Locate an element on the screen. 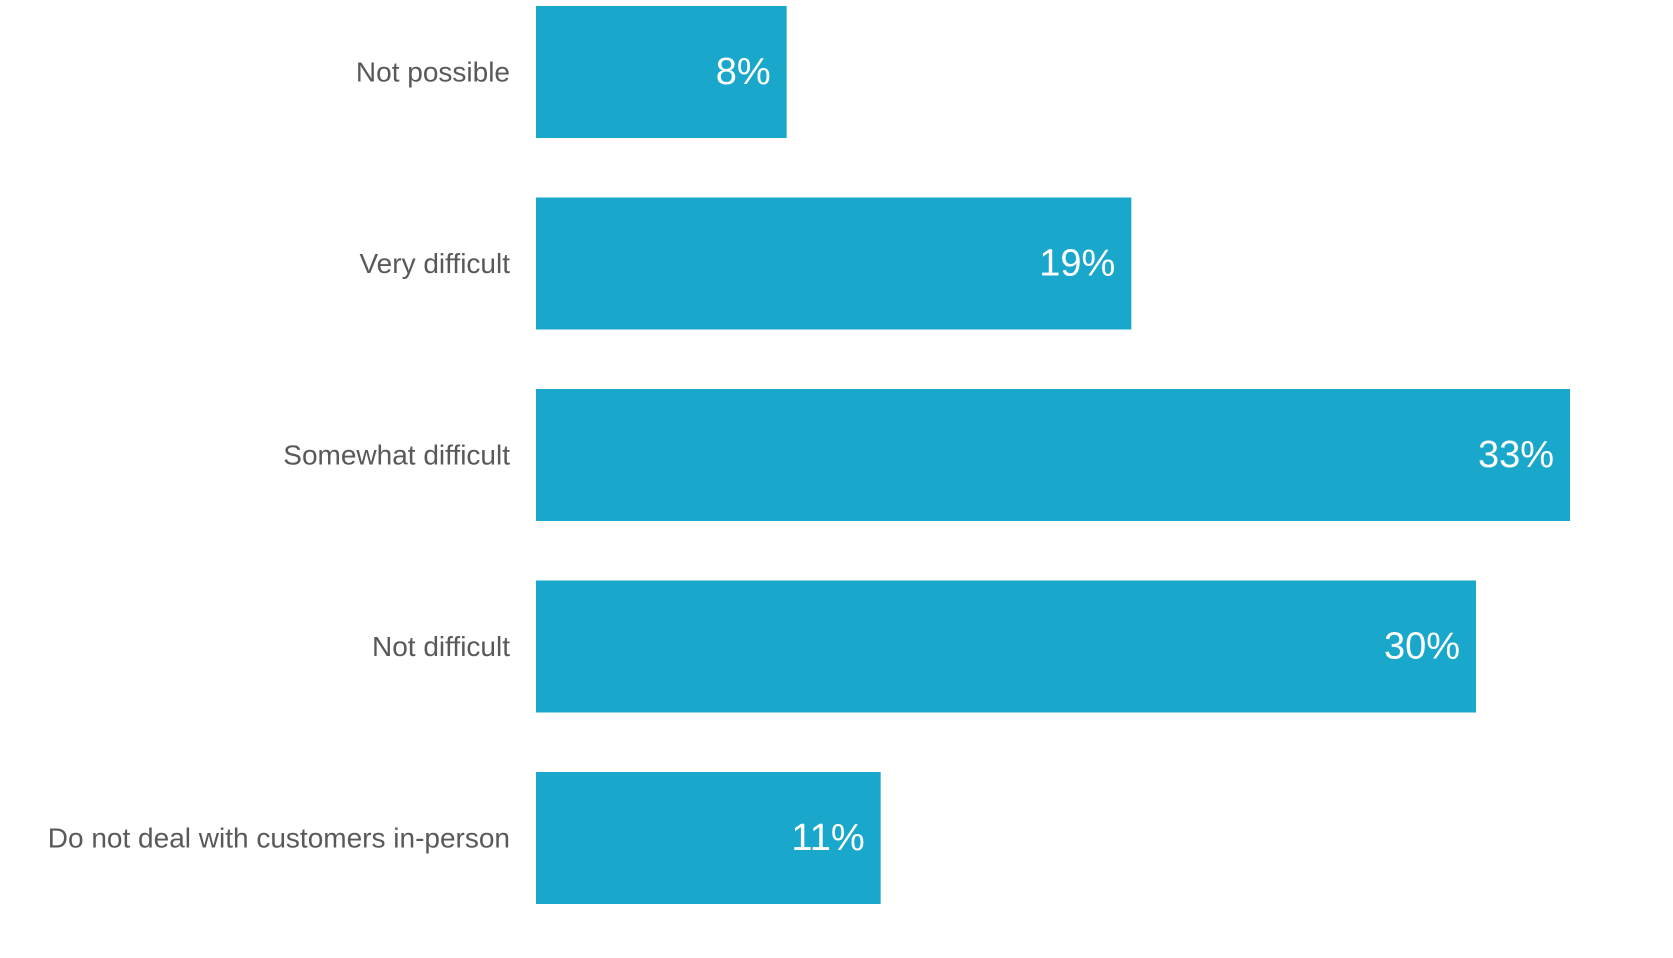 This screenshot has height=958, width=1673. data-label-do-not-deal-with-customers-in-person: 11% is located at coordinates (827, 838).